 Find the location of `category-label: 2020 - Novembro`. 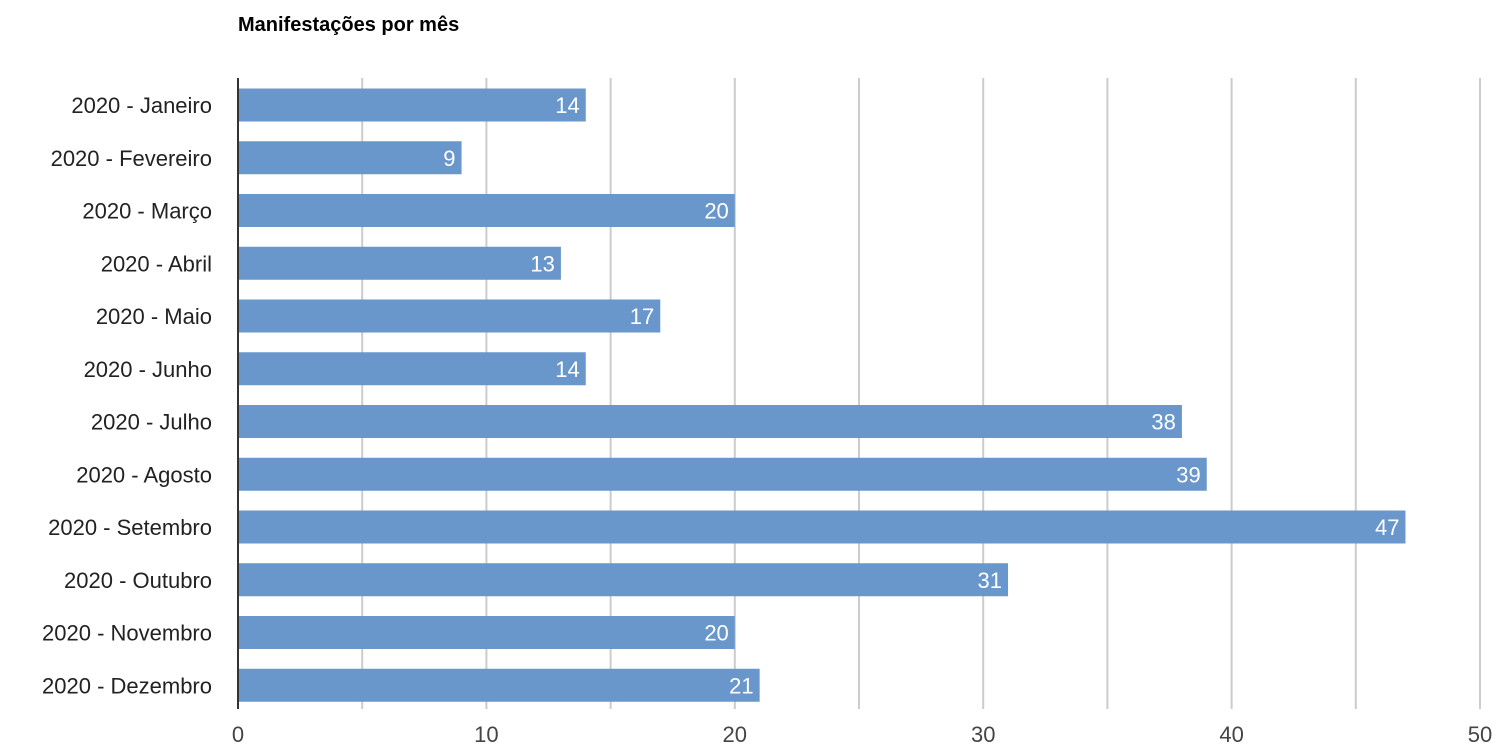

category-label: 2020 - Novembro is located at coordinates (127, 633).